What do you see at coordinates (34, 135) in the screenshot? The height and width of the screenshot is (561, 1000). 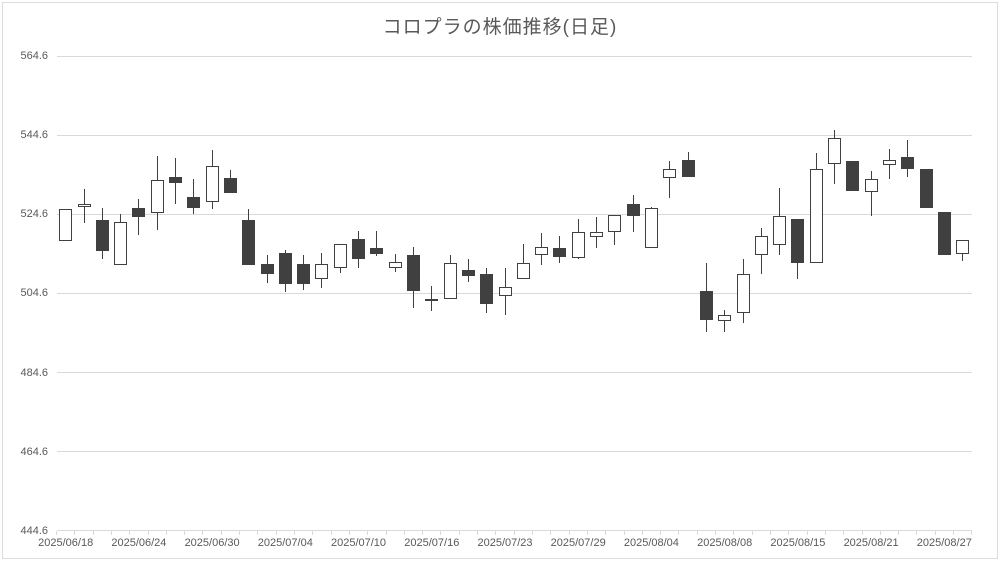 I see `y-tick-label: 544.6` at bounding box center [34, 135].